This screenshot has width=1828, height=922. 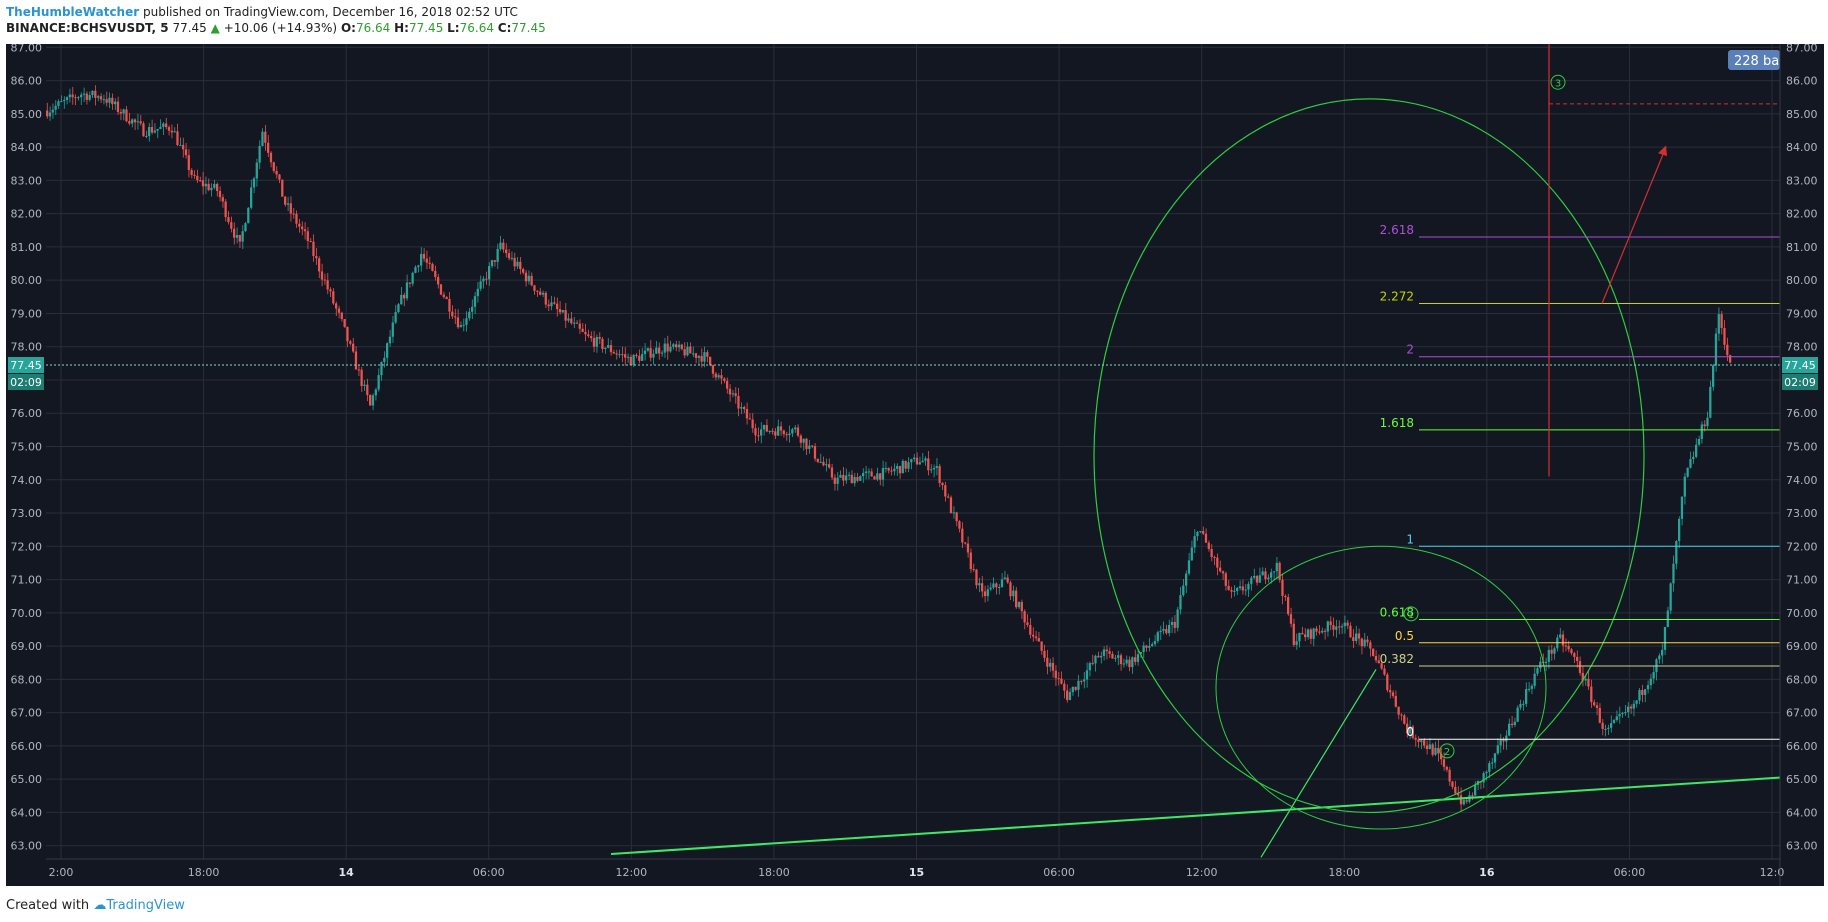 I want to click on time-left-badge-right, so click(x=1800, y=382).